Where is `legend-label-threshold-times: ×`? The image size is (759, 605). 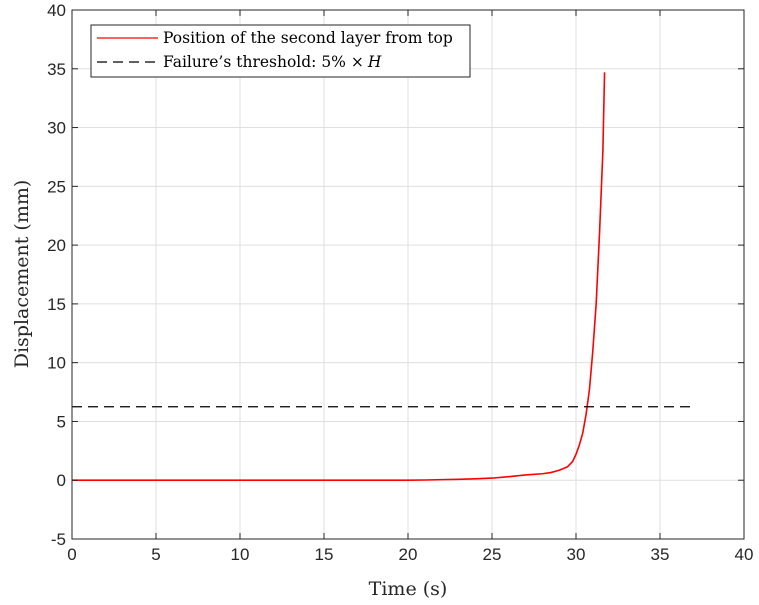
legend-label-threshold-times: × is located at coordinates (357, 62).